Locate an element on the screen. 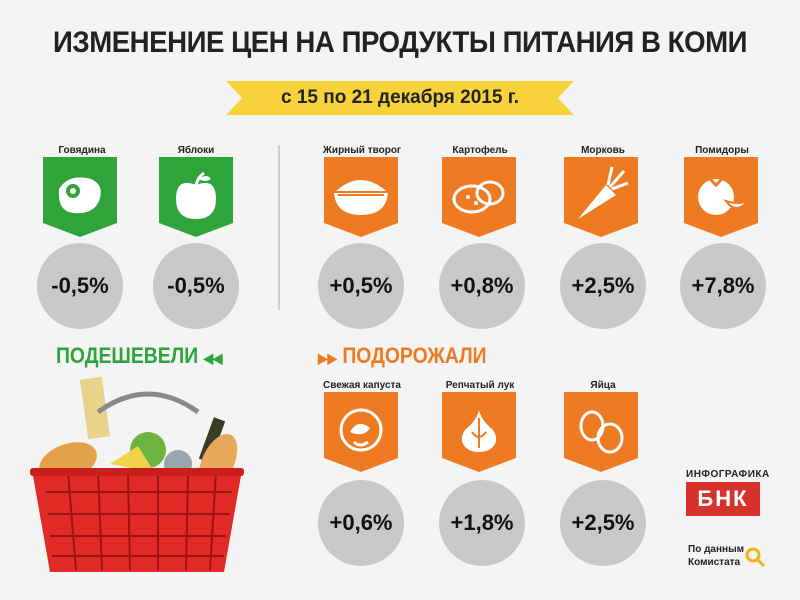  onion-icon is located at coordinates (479, 432).